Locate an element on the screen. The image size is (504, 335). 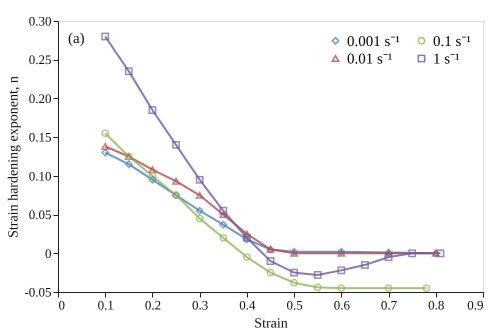
x-tick-label: 0.3 is located at coordinates (200, 305).